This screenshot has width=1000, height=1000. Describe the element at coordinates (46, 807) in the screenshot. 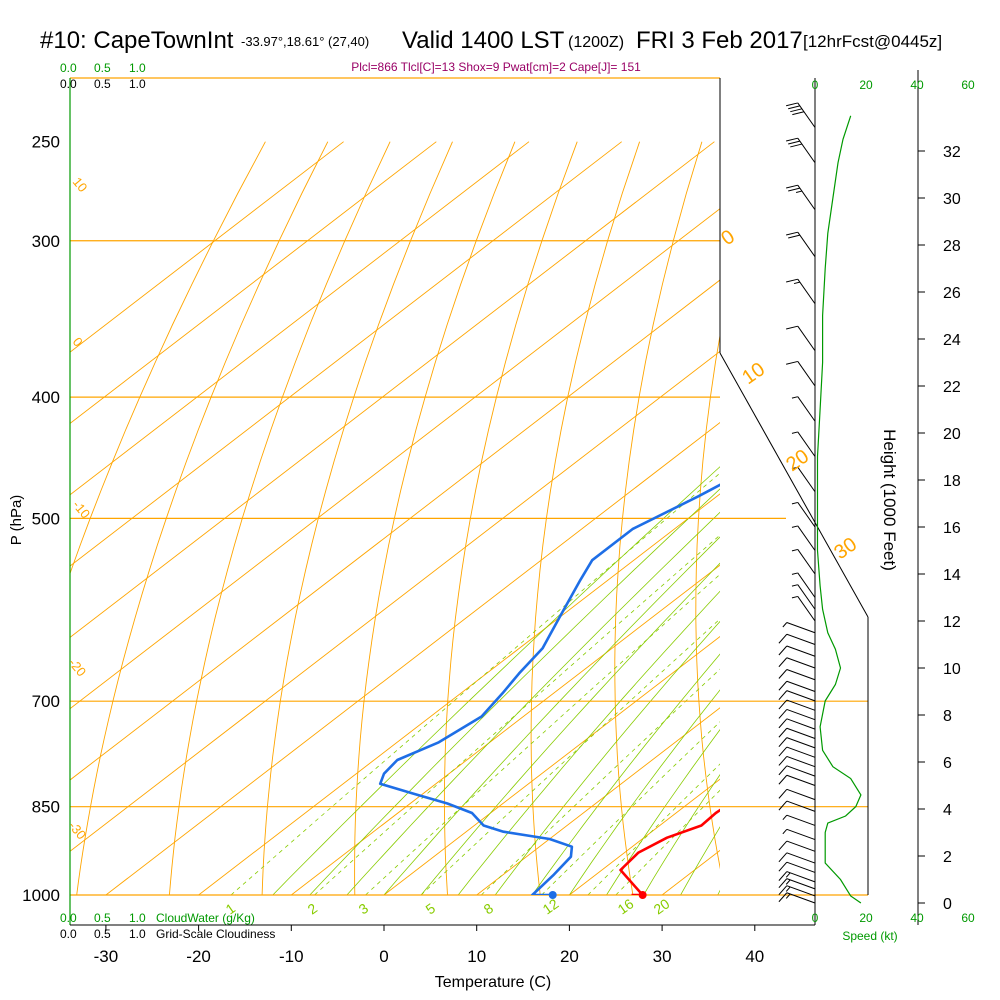

I see `pressure-tick-label: 850` at that location.